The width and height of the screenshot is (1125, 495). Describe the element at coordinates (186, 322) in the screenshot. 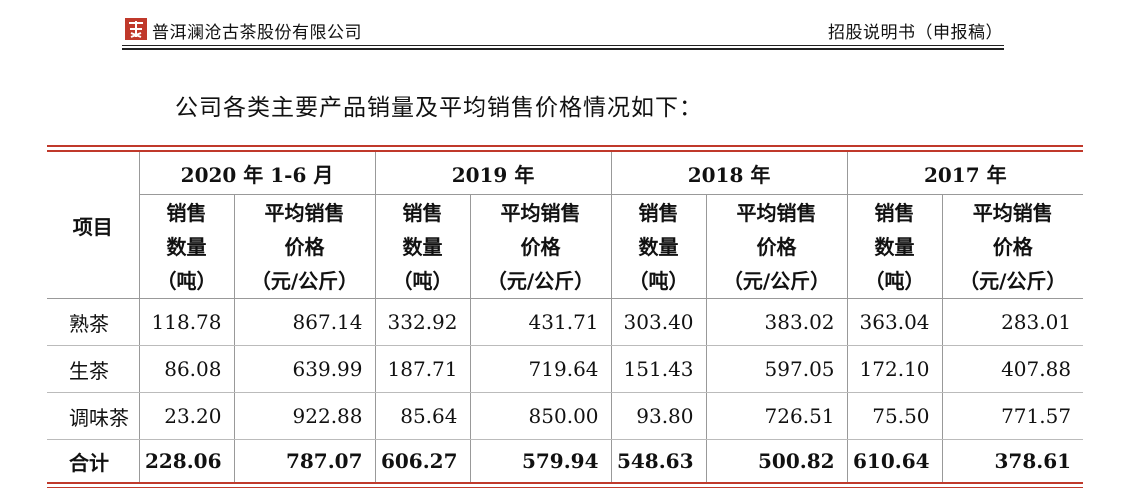

I see `cell: 118.78` at that location.